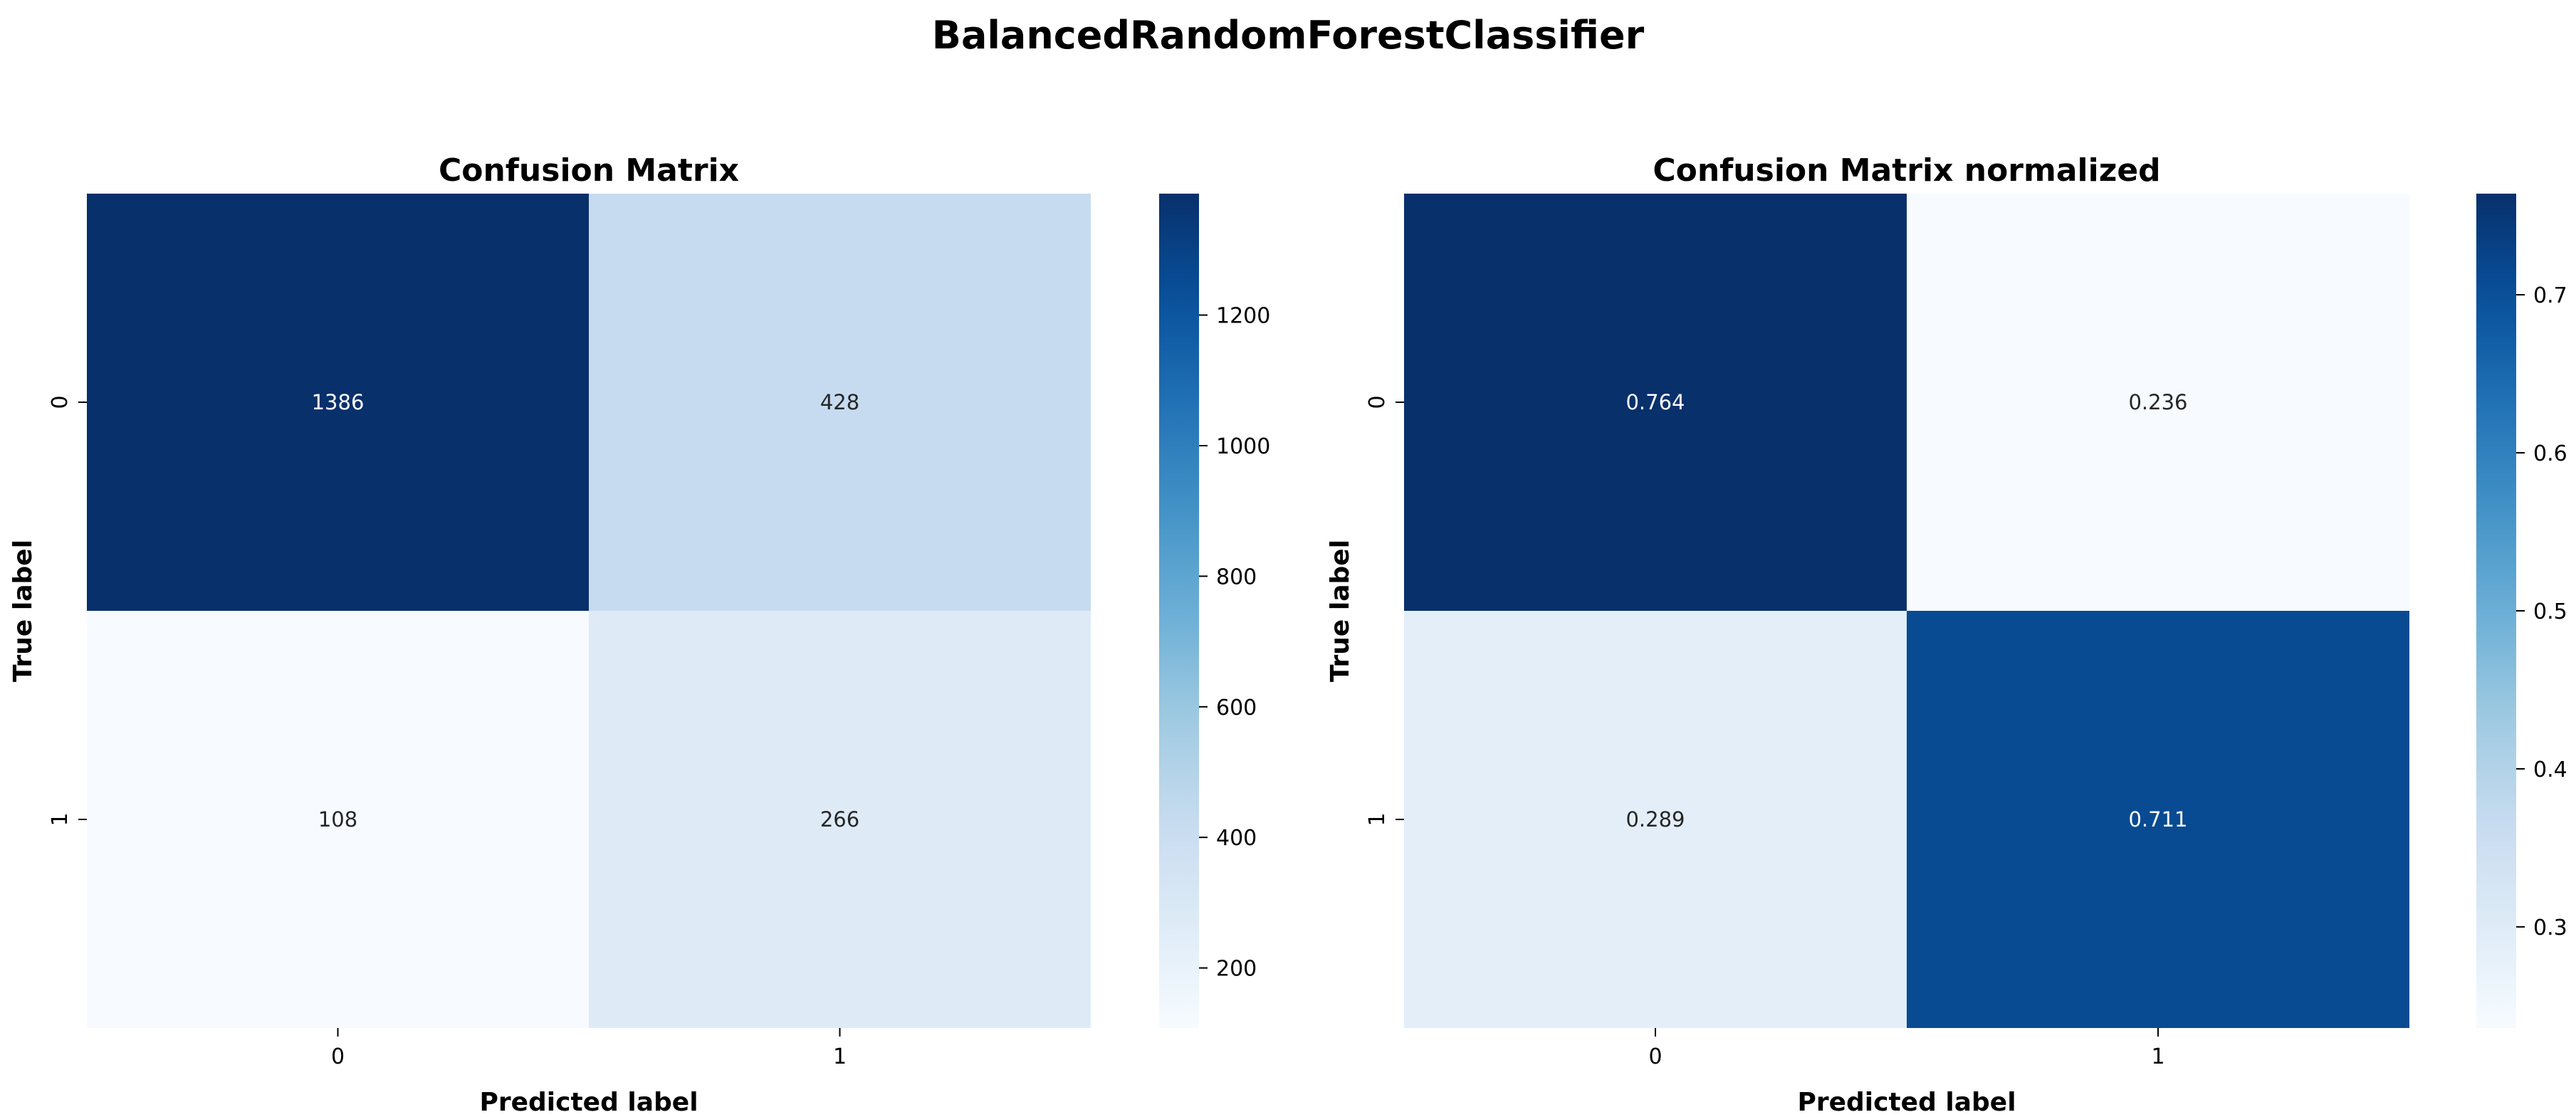 This screenshot has width=2576, height=1117. I want to click on cell-value-label: 0.289, so click(1655, 819).